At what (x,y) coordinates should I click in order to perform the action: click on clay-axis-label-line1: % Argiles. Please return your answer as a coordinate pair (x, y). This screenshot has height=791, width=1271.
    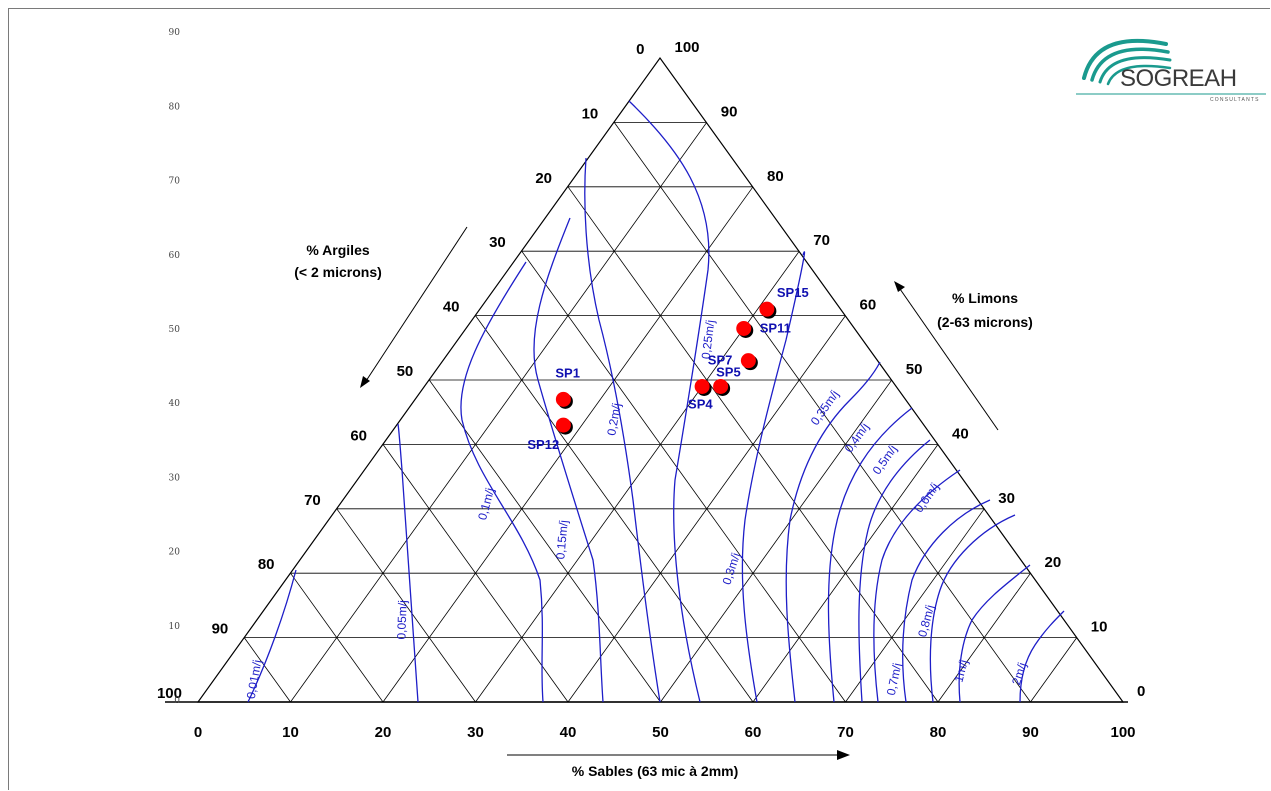
    Looking at the image, I should click on (337, 250).